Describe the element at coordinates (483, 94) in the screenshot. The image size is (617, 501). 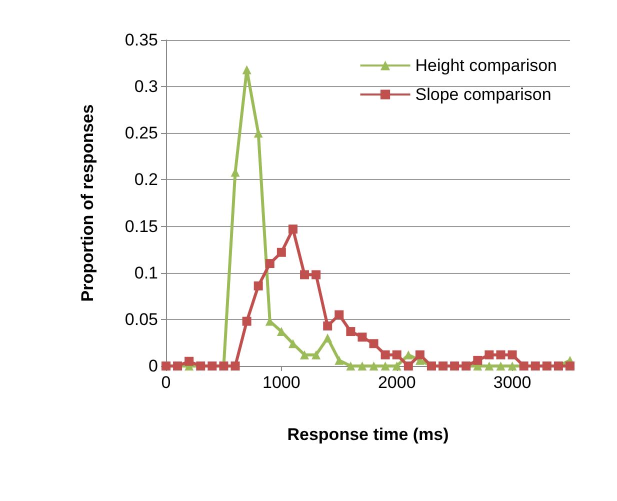
I see `legend-label: Slope comparison` at that location.